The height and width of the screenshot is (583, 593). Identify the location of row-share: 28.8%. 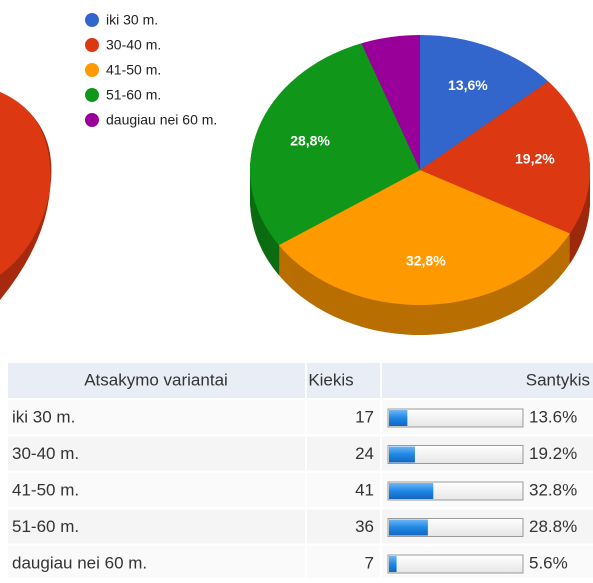
(553, 526).